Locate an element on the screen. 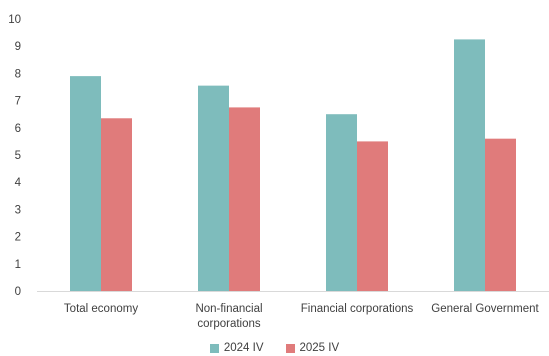 The image size is (549, 356). legend: 2024 IV 2025 IV is located at coordinates (274, 348).